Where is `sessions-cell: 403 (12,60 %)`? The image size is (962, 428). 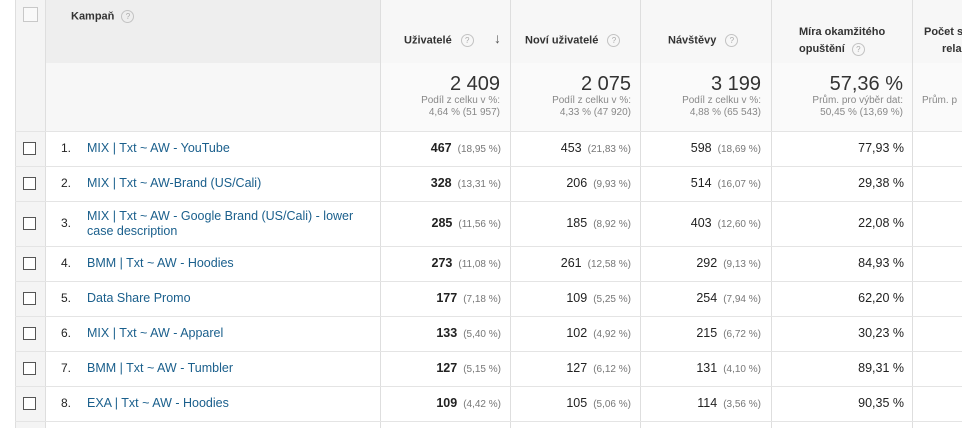
sessions-cell: 403 (12,60 %) is located at coordinates (726, 223).